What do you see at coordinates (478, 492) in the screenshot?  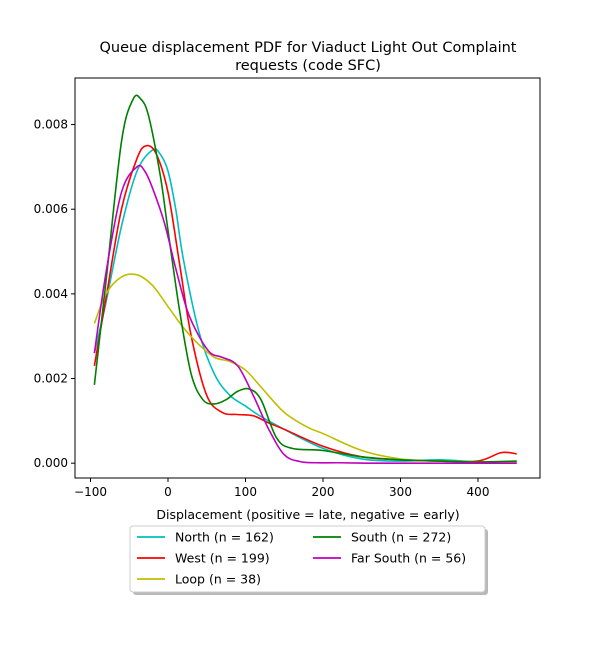 I see `x-tick-label: 400` at bounding box center [478, 492].